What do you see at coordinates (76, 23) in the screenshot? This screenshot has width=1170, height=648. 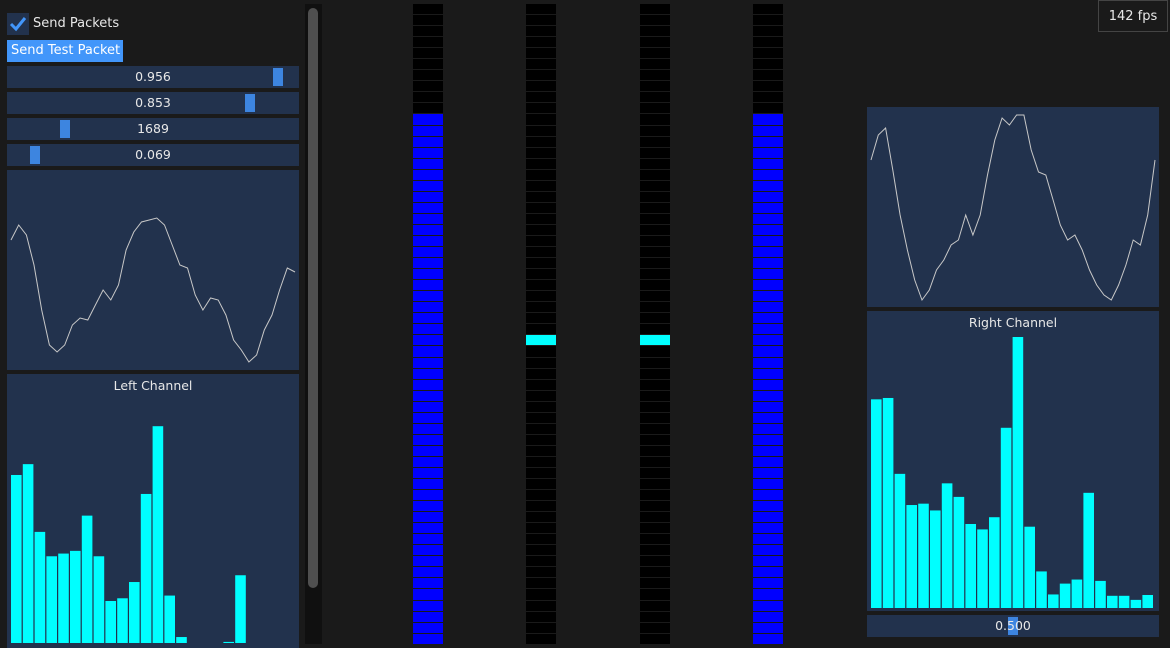 I see `send-packets-label: Send Packets` at bounding box center [76, 23].